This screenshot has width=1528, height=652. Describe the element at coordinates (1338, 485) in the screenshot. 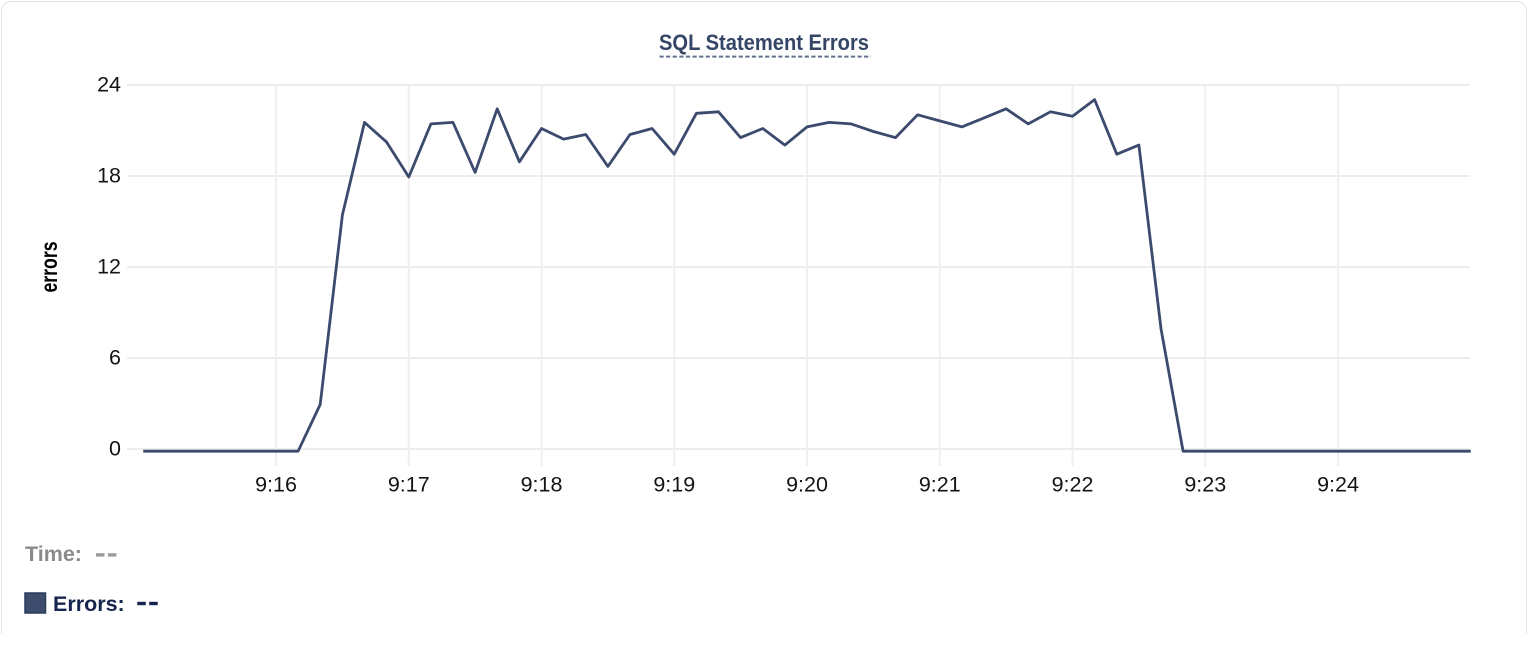

I see `svg-text: 9:24` at that location.